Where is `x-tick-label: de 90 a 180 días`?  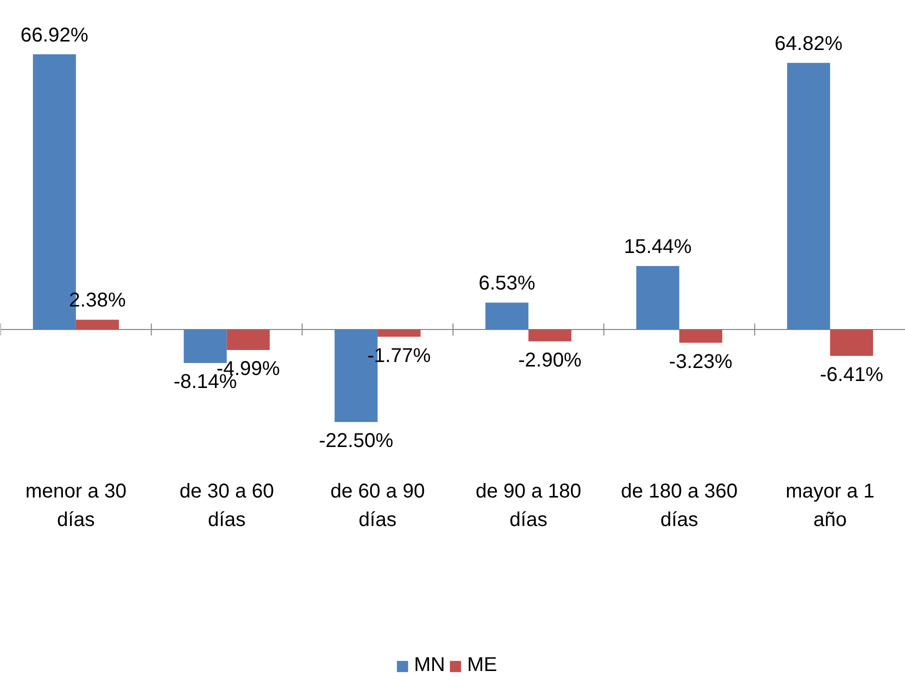 x-tick-label: de 90 a 180 días is located at coordinates (529, 506).